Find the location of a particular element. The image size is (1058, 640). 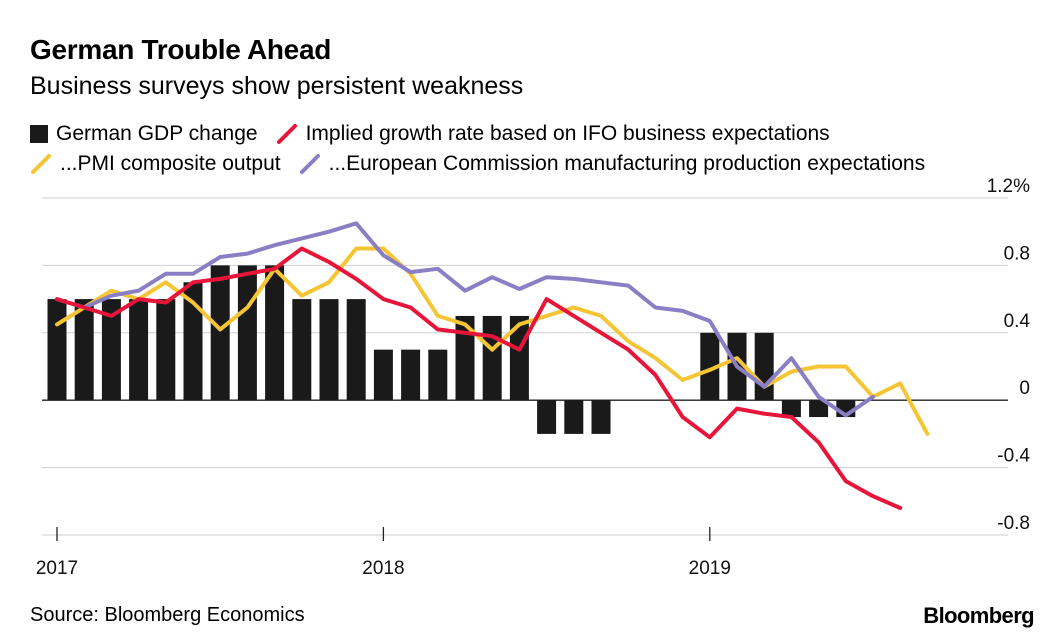

legend-swatch-gdp is located at coordinates (39, 134).